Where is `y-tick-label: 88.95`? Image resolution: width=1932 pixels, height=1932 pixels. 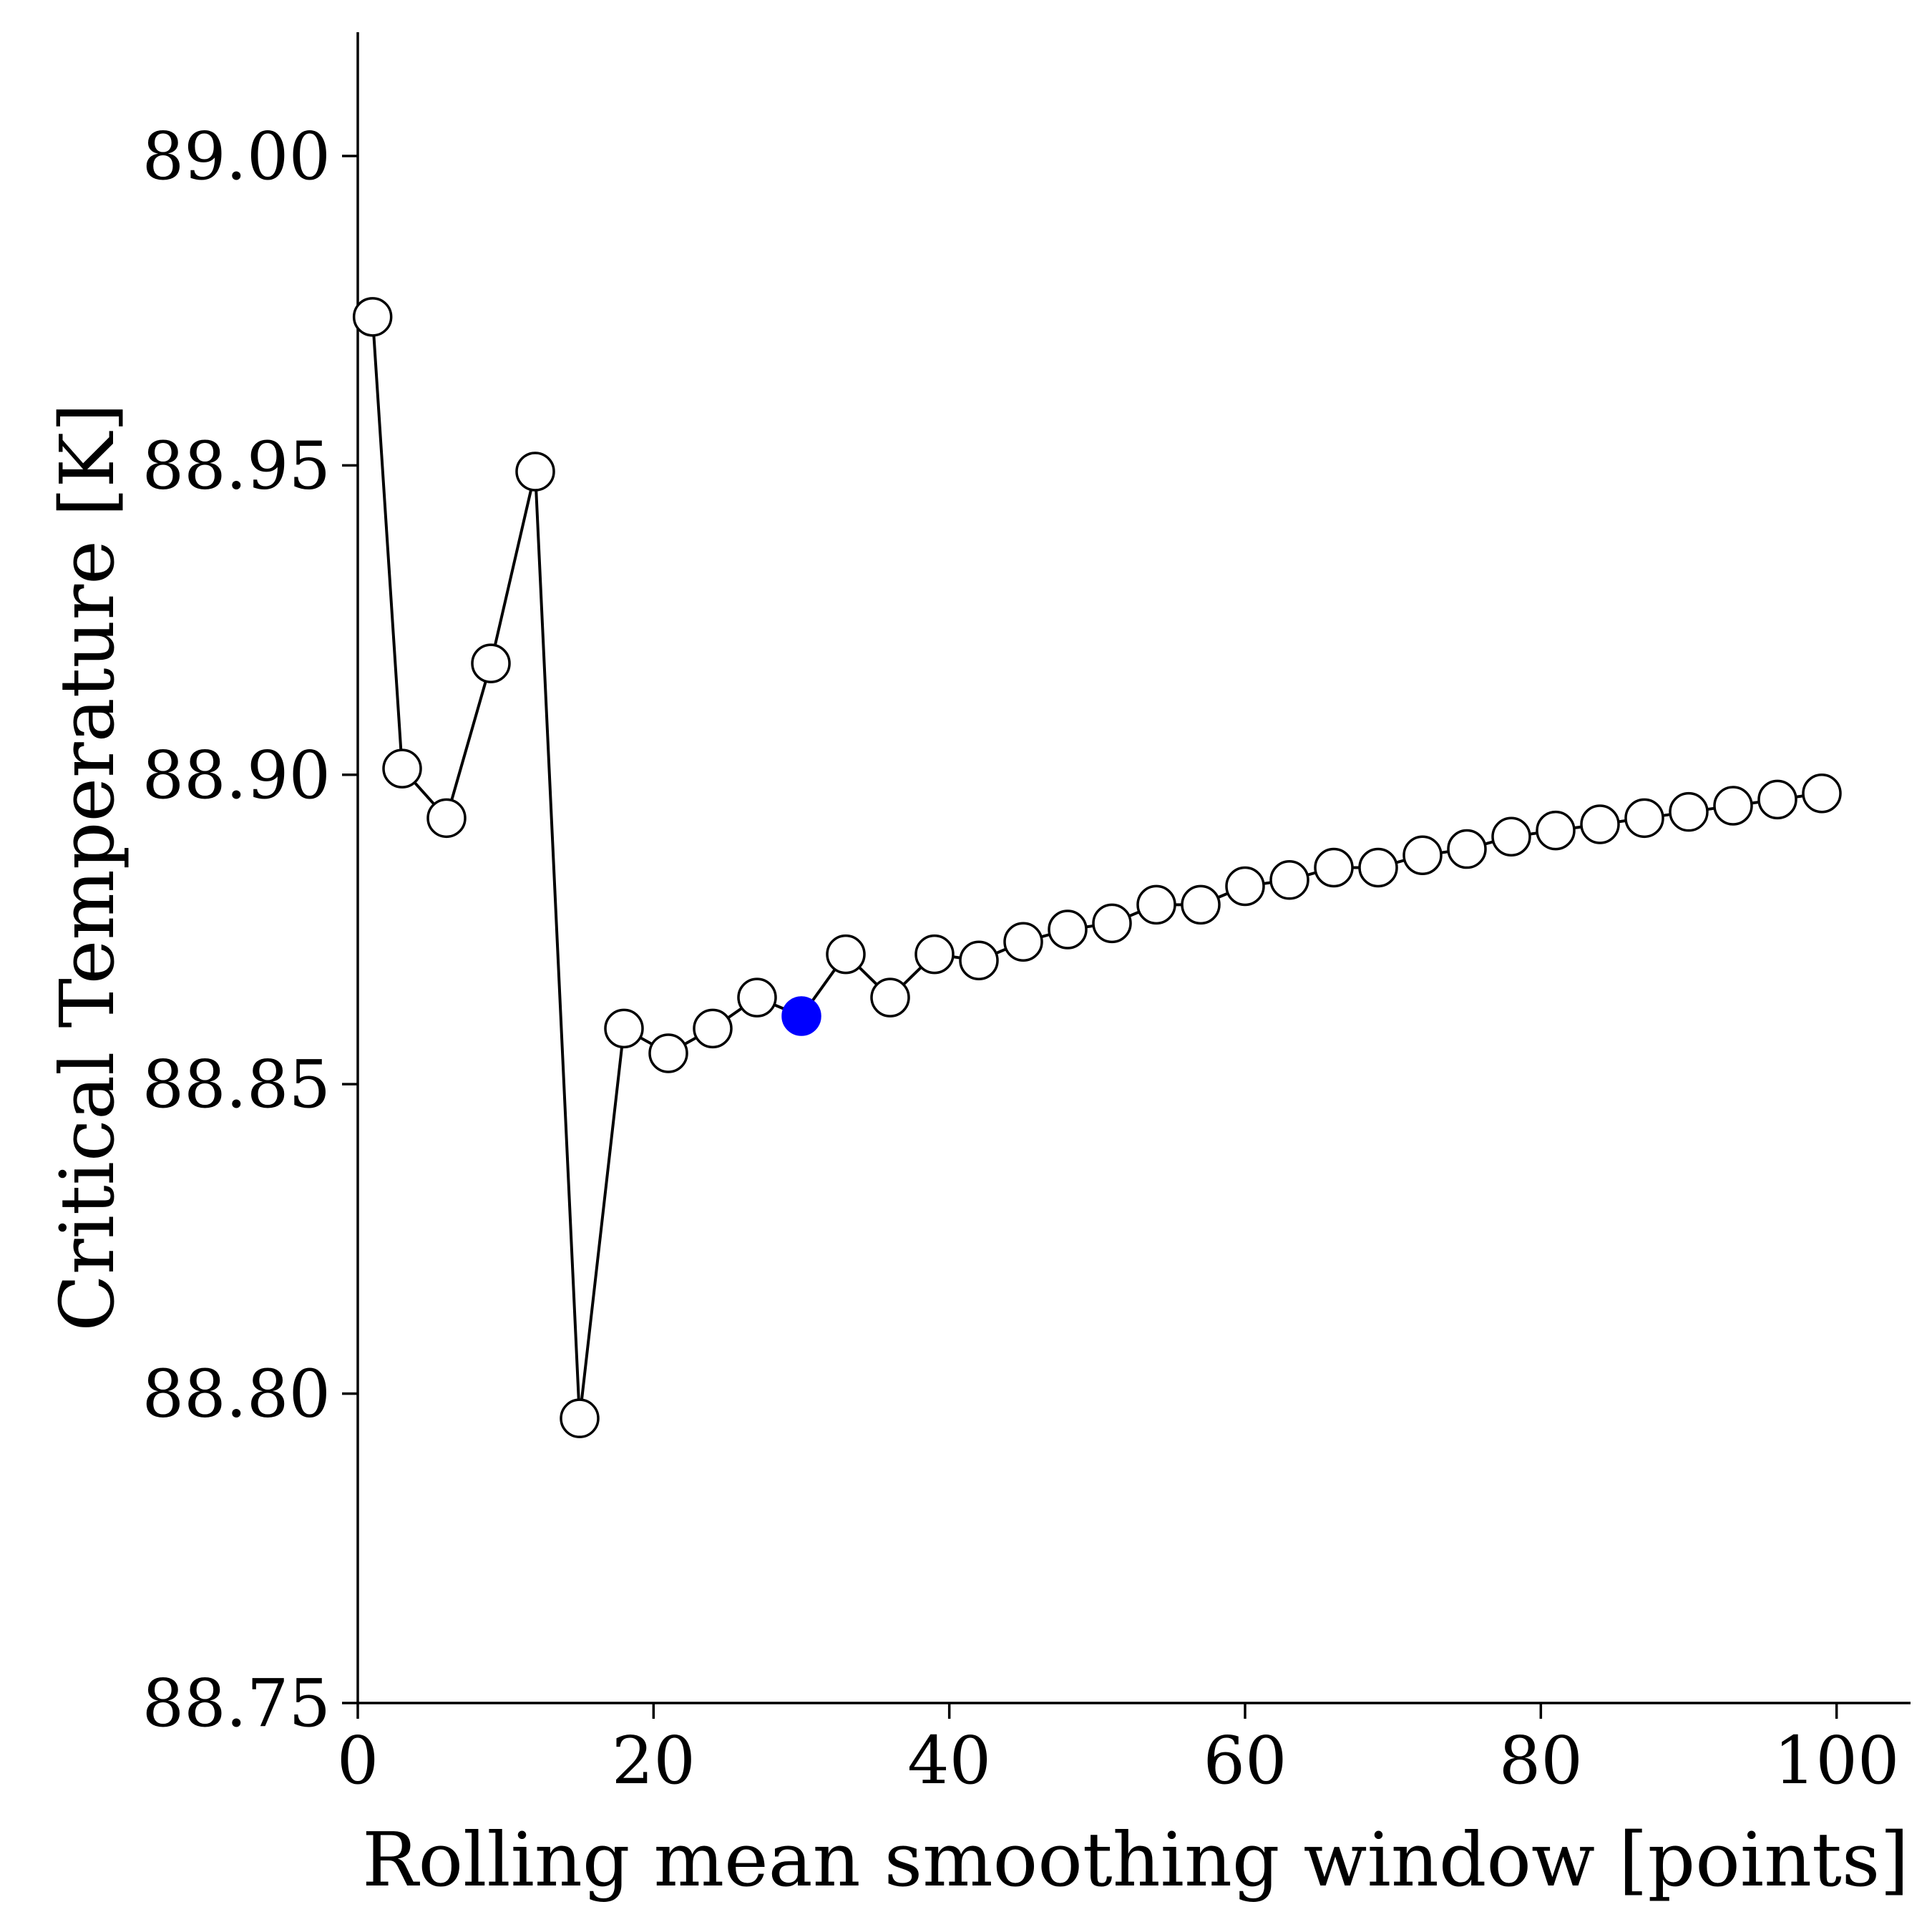 y-tick-label: 88.95 is located at coordinates (236, 465).